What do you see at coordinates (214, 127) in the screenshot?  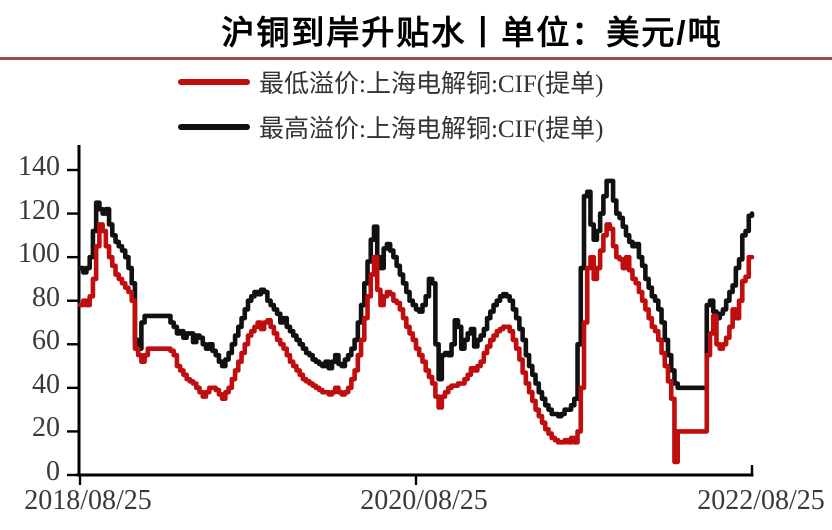 I see `legend-swatch-max-premium-icon` at bounding box center [214, 127].